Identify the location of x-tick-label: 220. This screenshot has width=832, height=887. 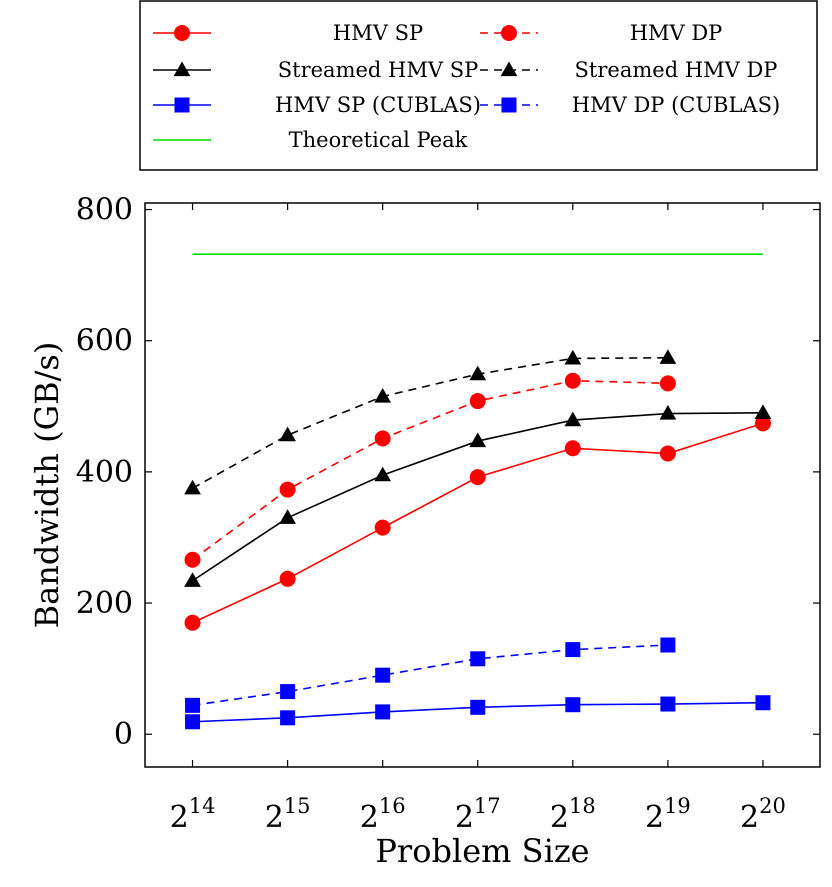
(763, 814).